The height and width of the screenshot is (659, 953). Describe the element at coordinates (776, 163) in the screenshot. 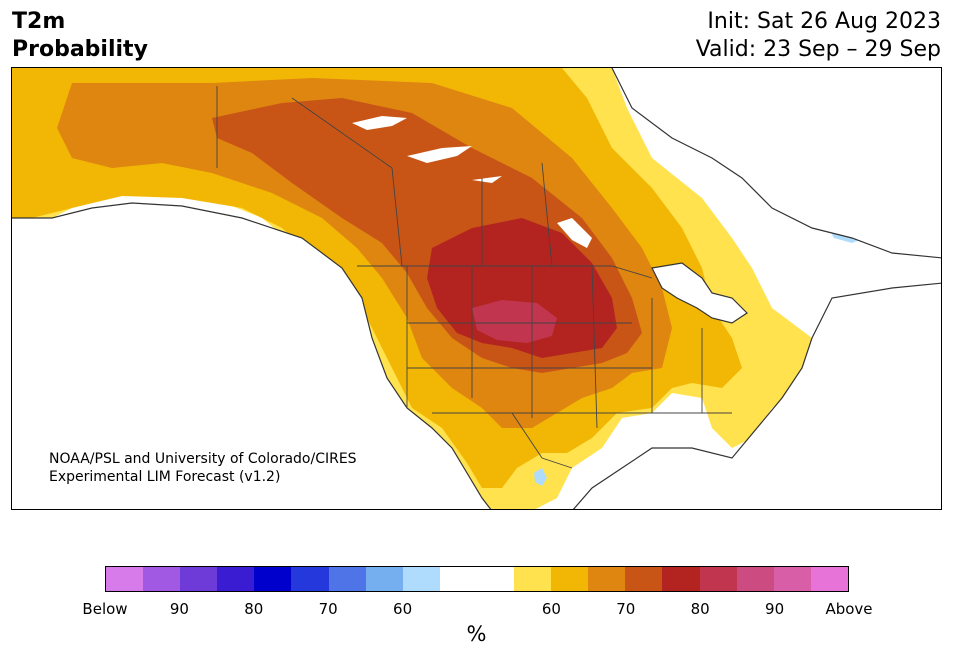

I see `region-white-canada-east` at that location.